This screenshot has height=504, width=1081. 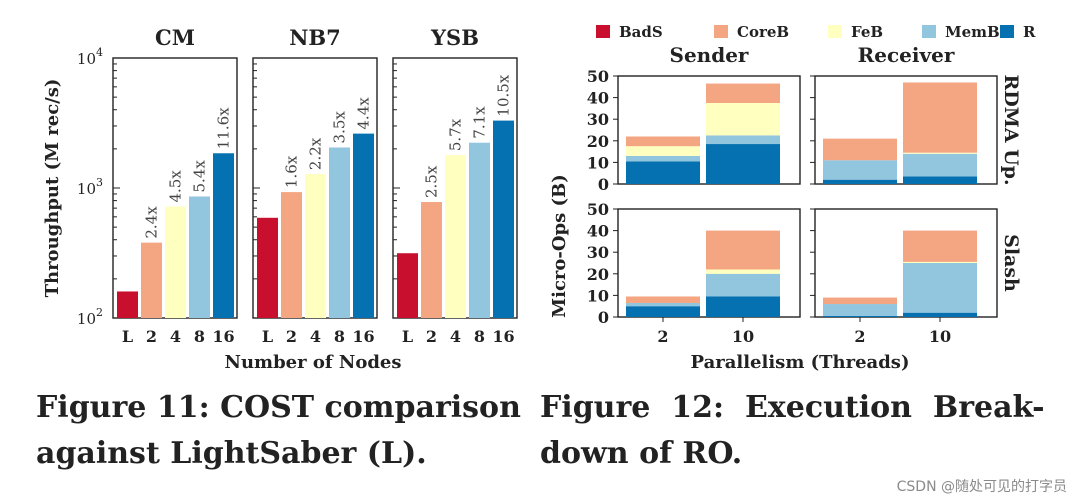 I want to click on fig12-x-tick-label-1-10: 10, so click(x=940, y=336).